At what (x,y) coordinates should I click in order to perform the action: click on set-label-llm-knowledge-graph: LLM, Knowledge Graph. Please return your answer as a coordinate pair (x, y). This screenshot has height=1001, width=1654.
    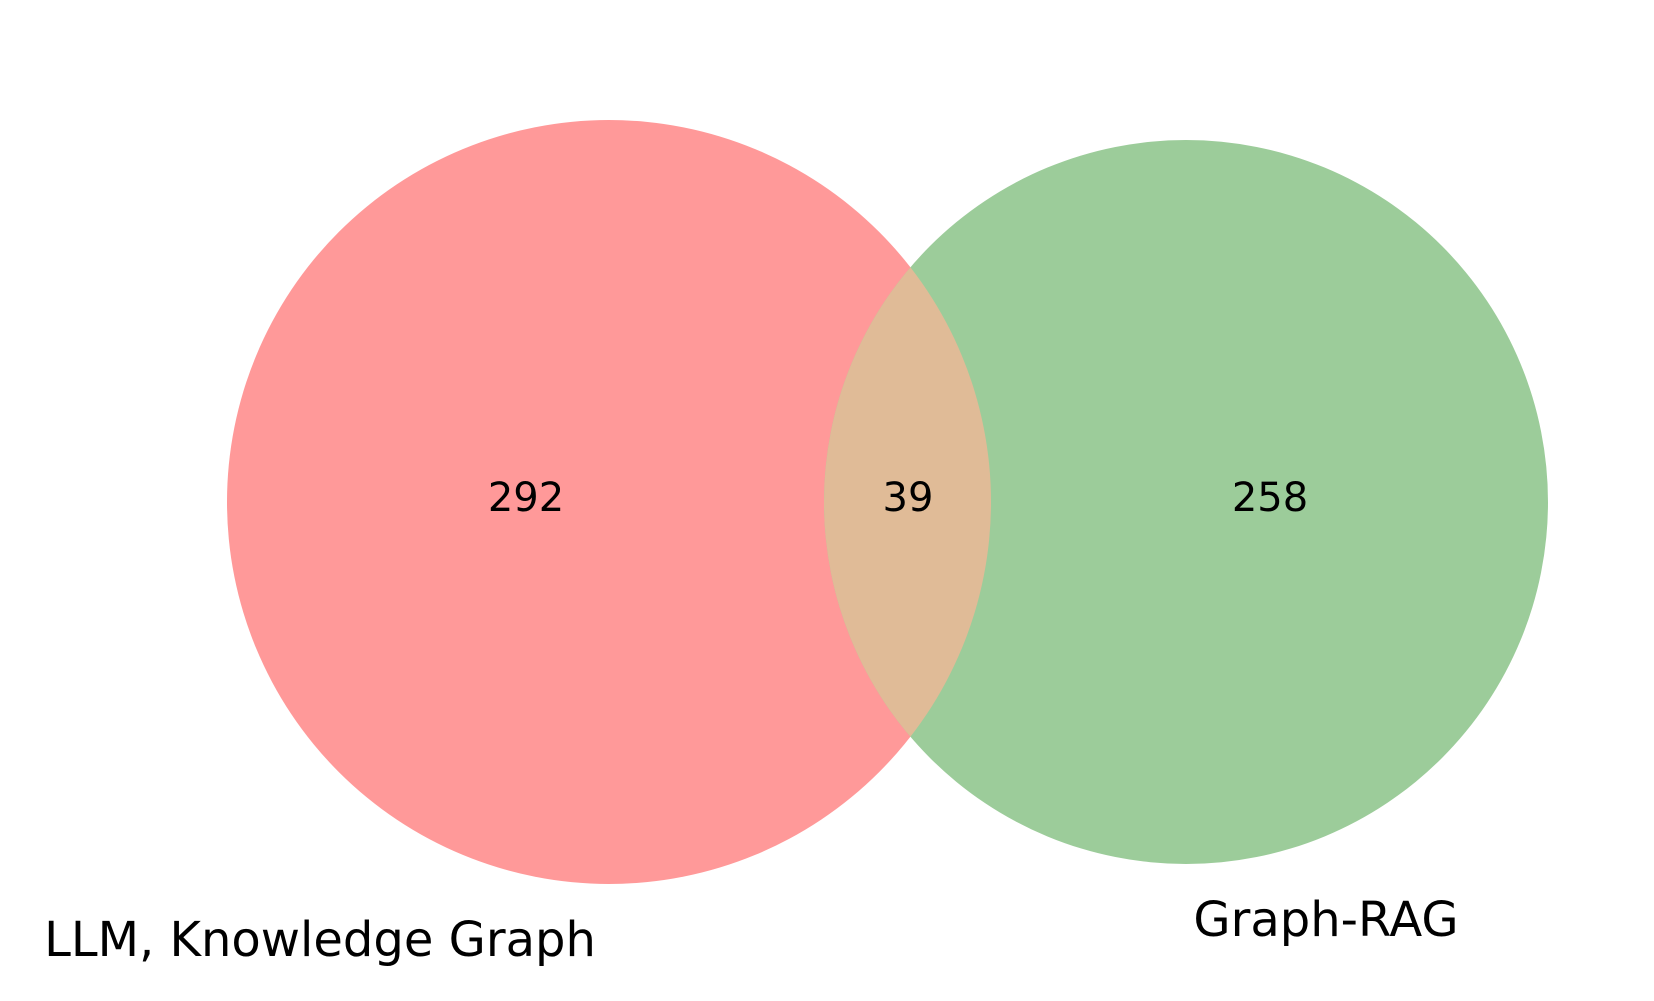
    Looking at the image, I should click on (320, 940).